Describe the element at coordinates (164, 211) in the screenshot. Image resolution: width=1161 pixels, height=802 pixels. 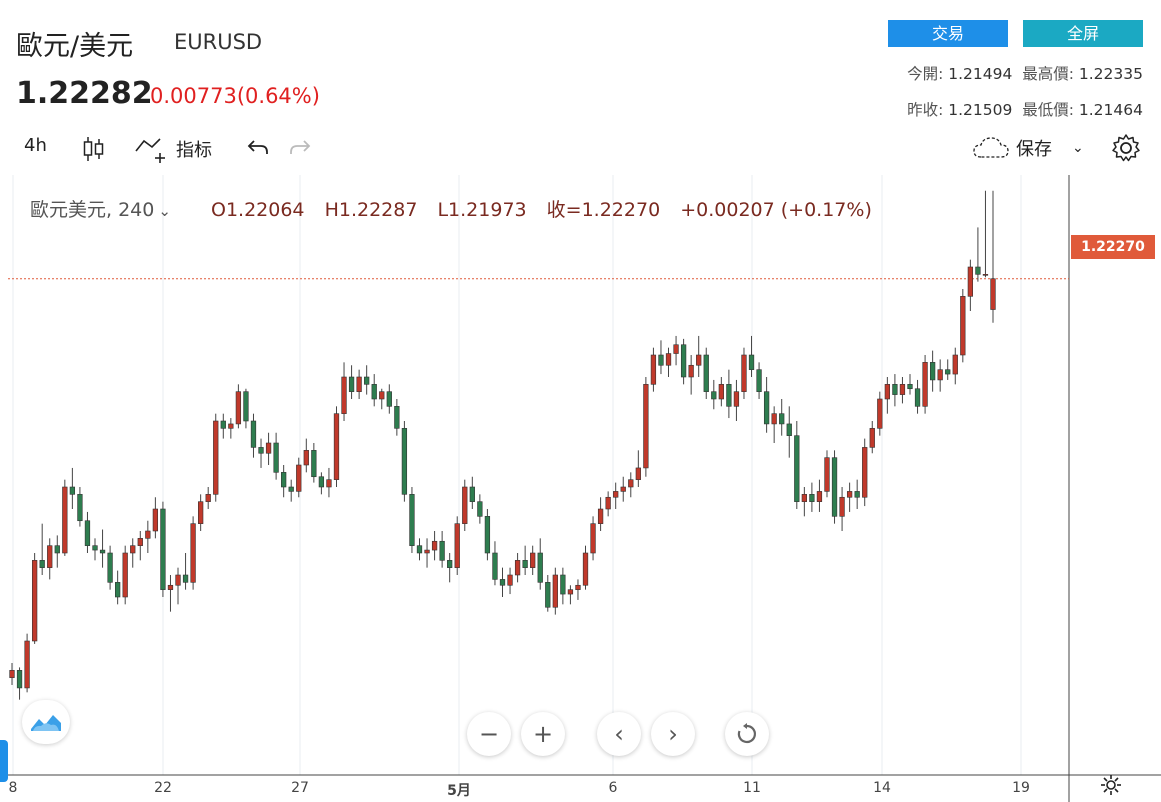
I see `chevron-down-icon: ⌄` at that location.